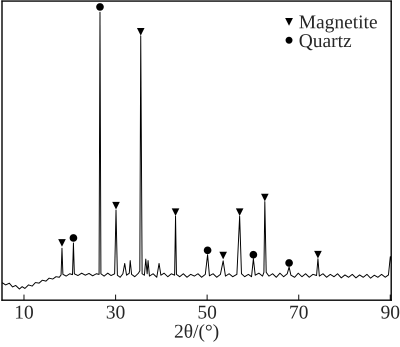 The image size is (400, 347). I want to click on x-tick-label: 70, so click(299, 312).